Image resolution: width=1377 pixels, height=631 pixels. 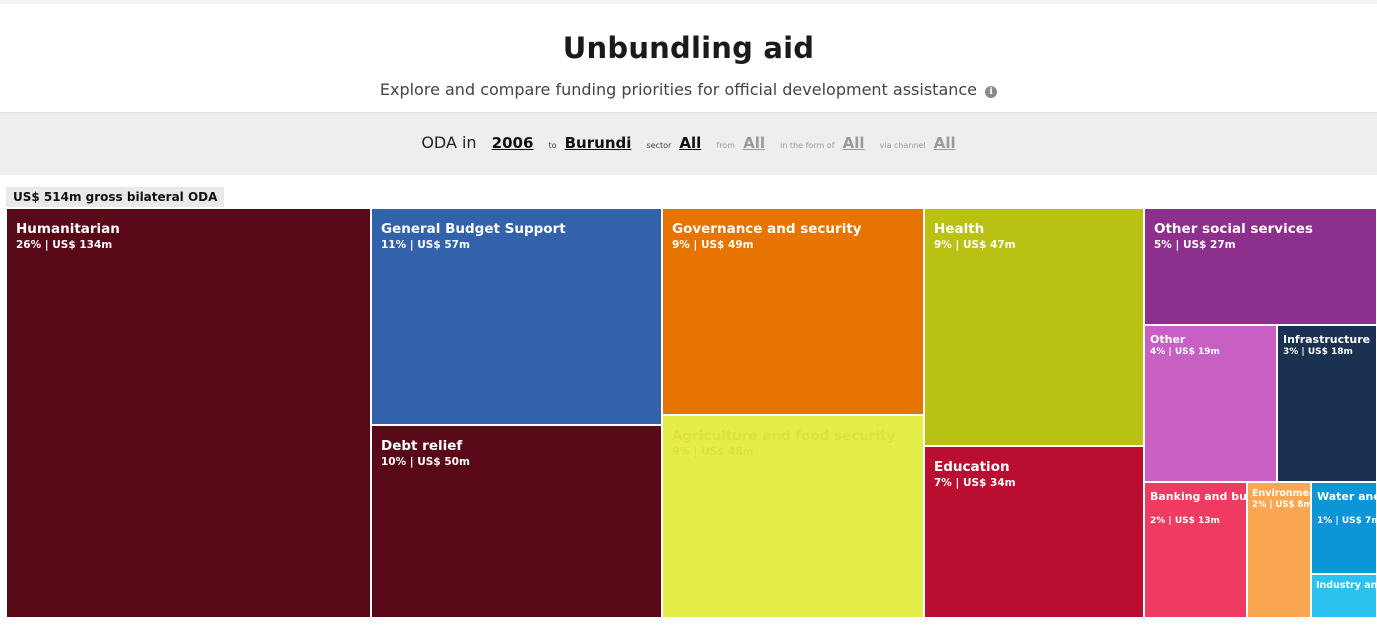 I want to click on top-strip, so click(x=688, y=2).